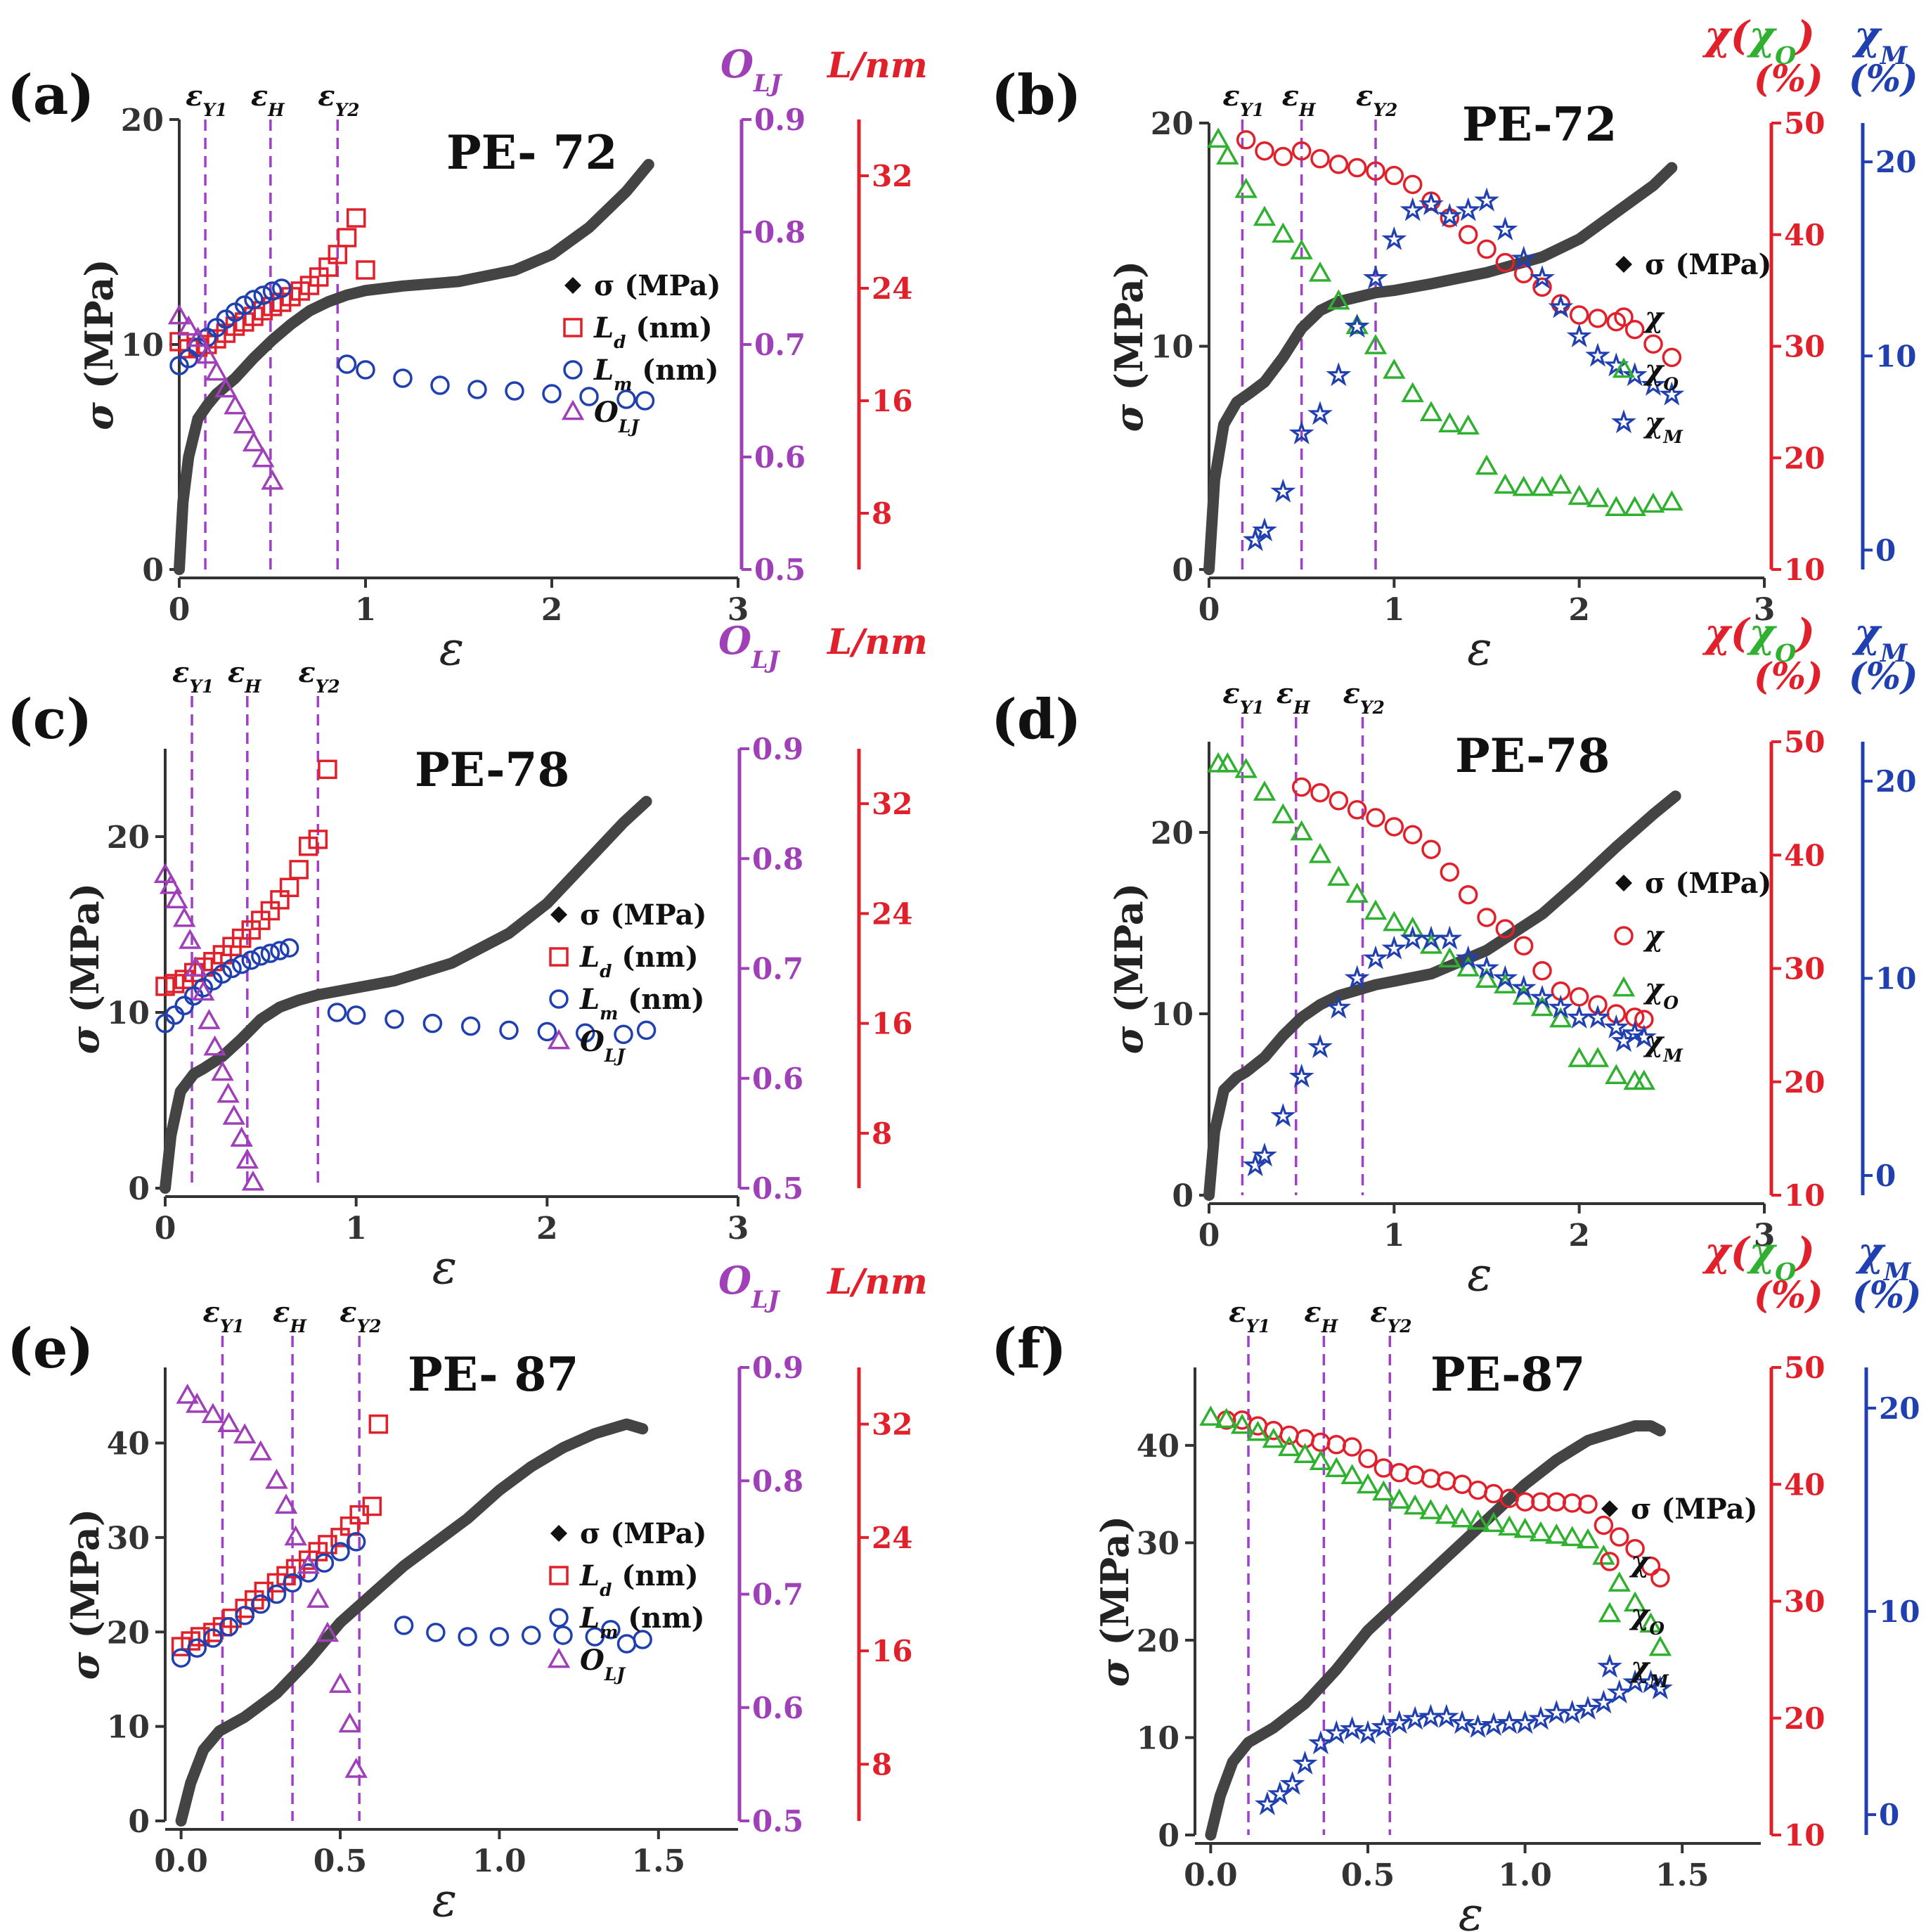  I want to click on x-tick-label: 2, so click(552, 610).